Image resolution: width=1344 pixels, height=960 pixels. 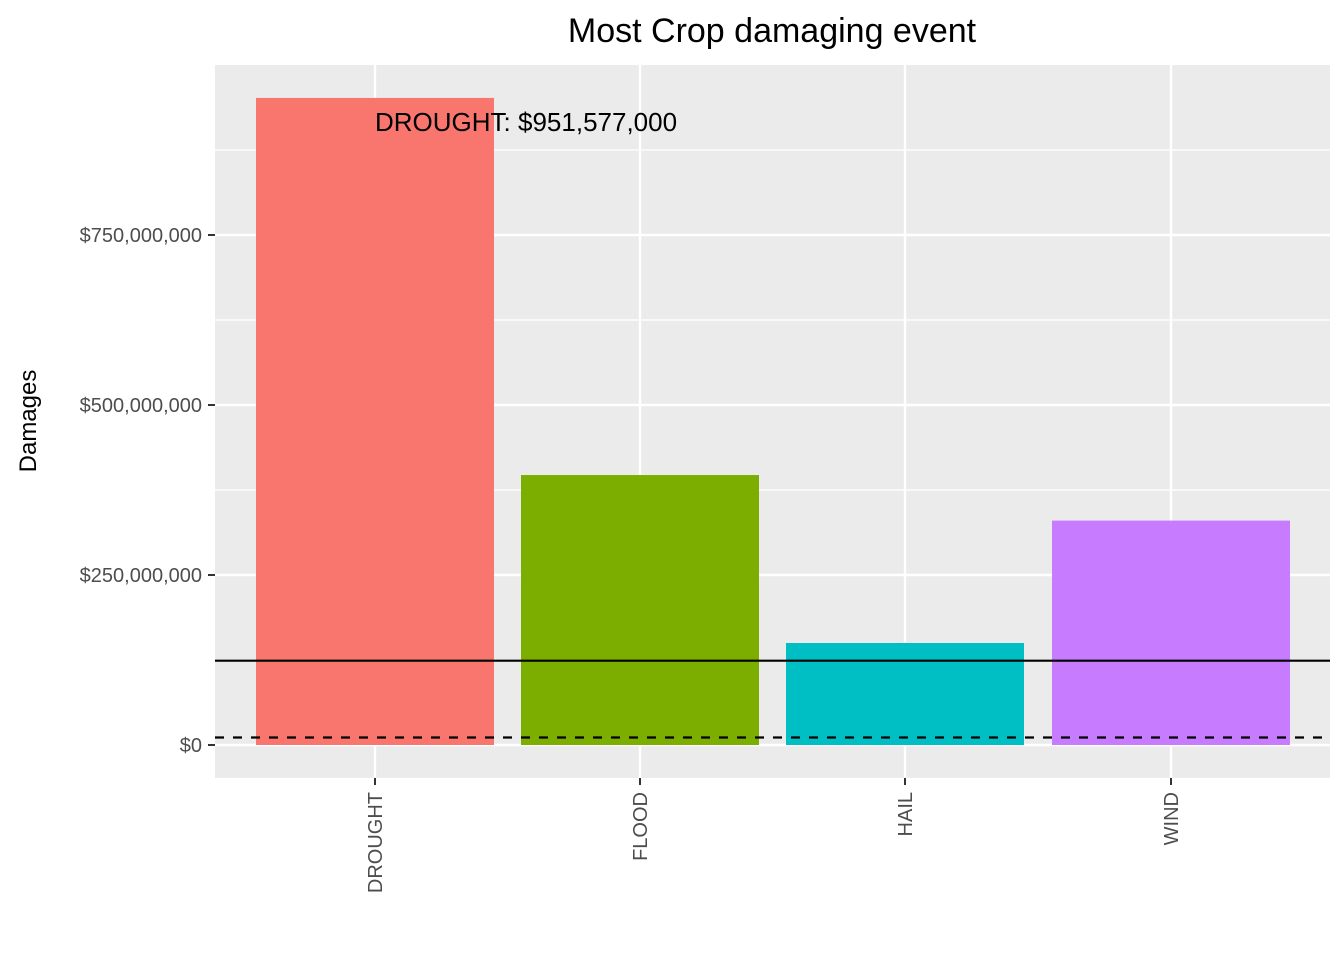 What do you see at coordinates (772, 31) in the screenshot?
I see `chart-title: Most Crop damaging event` at bounding box center [772, 31].